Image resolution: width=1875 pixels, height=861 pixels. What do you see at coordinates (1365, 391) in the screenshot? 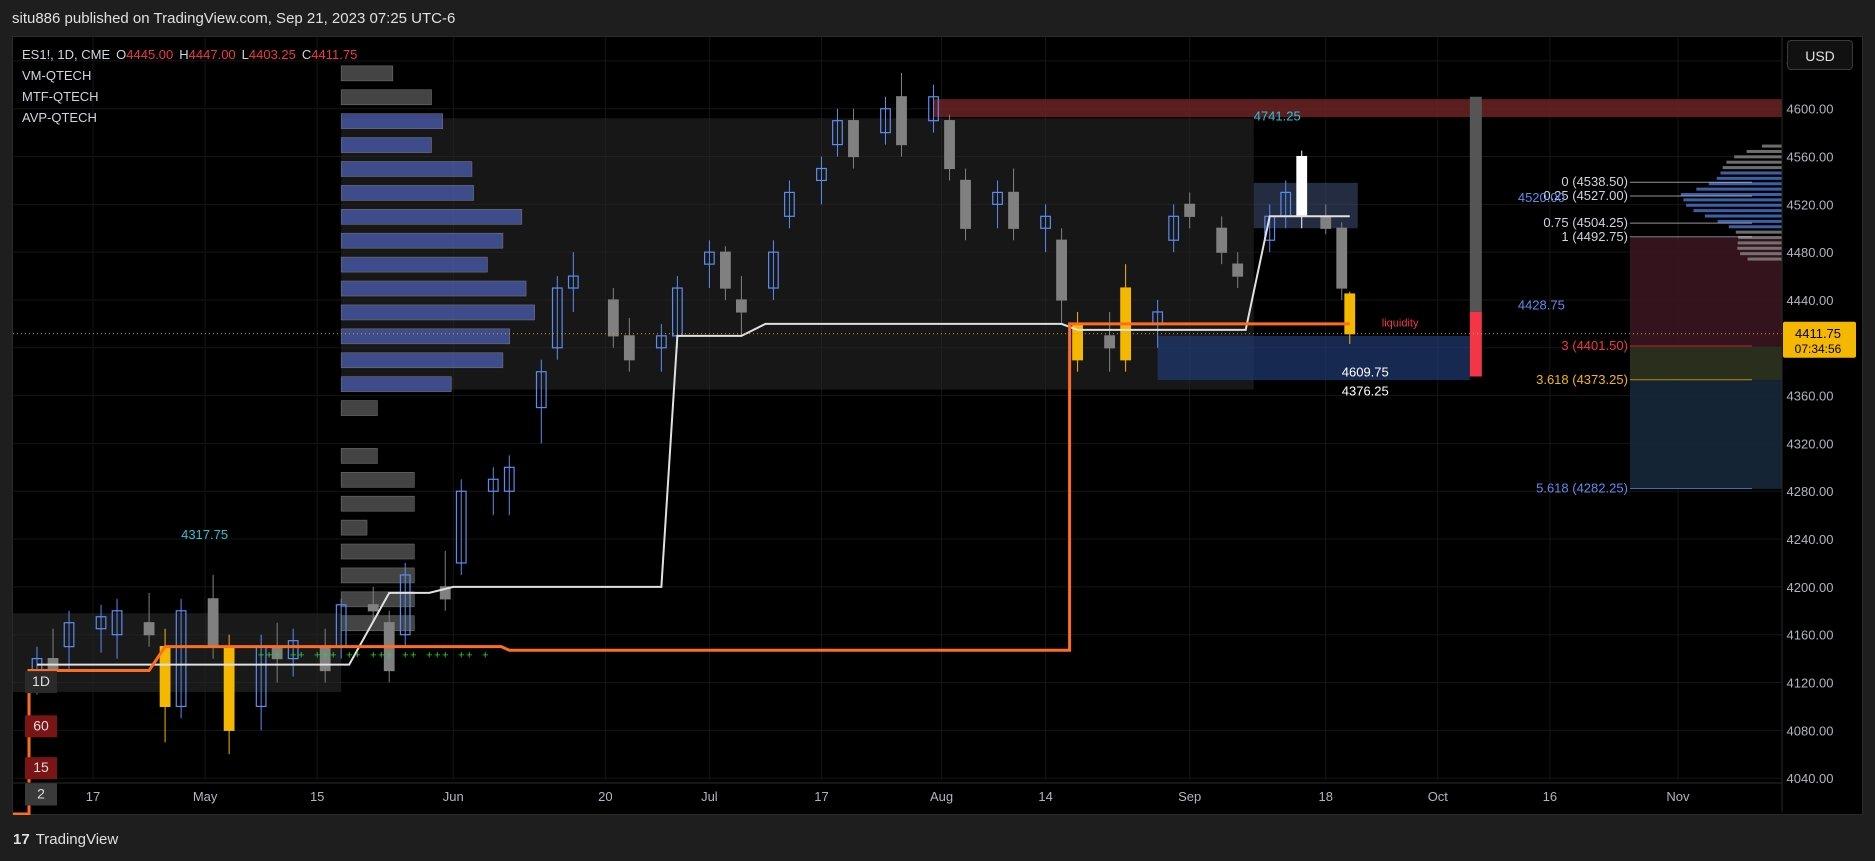
I see `annotation-label: 4376.25` at bounding box center [1365, 391].